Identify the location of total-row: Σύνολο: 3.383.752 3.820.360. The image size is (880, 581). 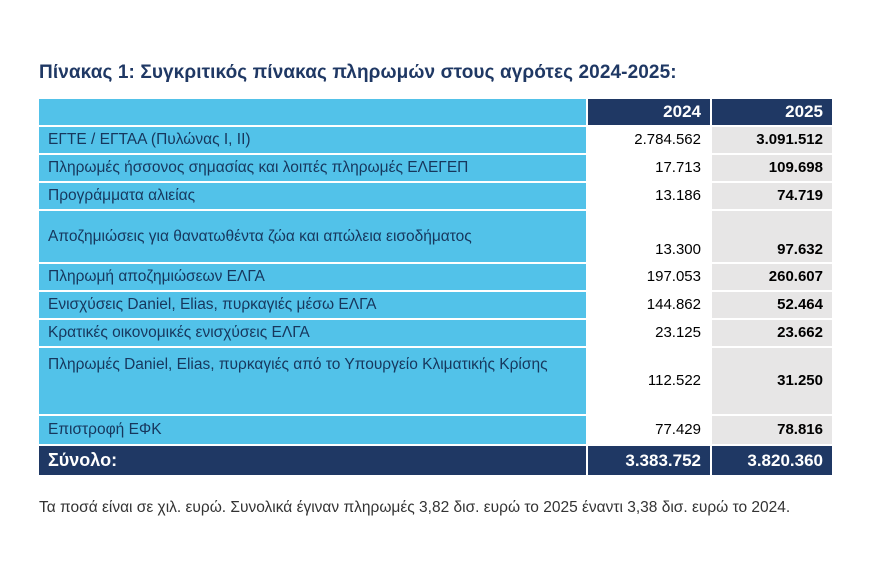
(435, 460).